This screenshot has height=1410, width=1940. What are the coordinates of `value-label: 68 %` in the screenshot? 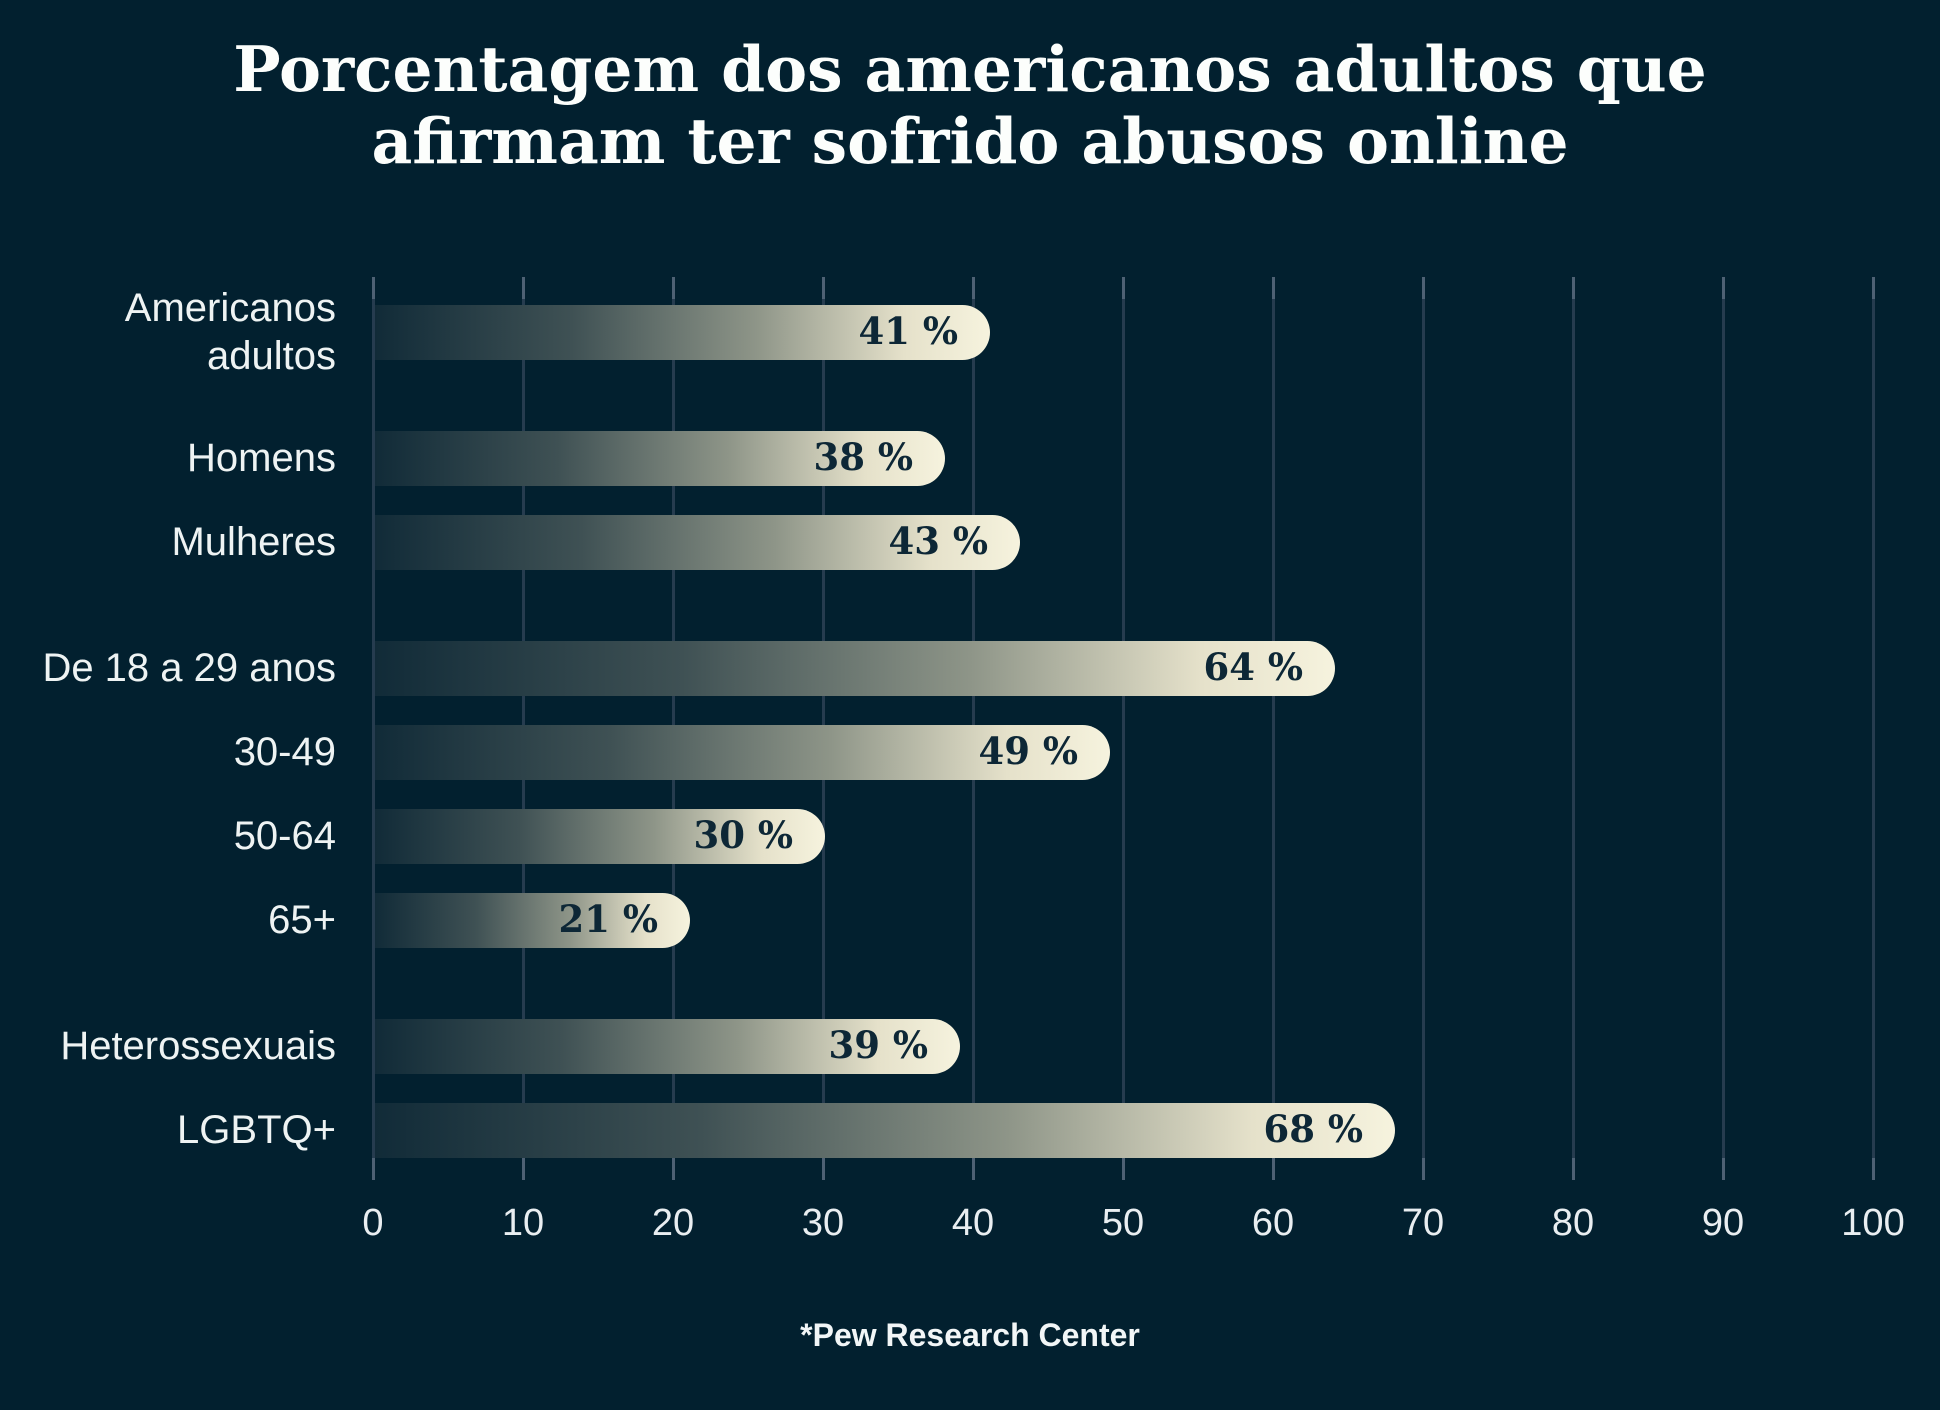 It's located at (1313, 1129).